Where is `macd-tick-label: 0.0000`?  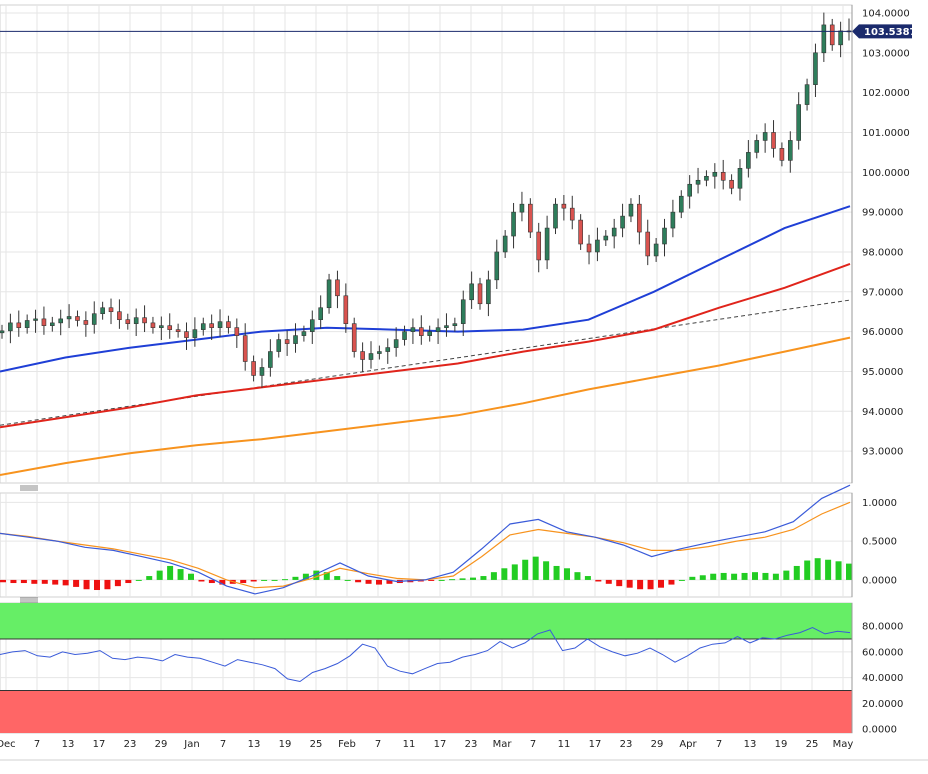 macd-tick-label: 0.0000 is located at coordinates (879, 580).